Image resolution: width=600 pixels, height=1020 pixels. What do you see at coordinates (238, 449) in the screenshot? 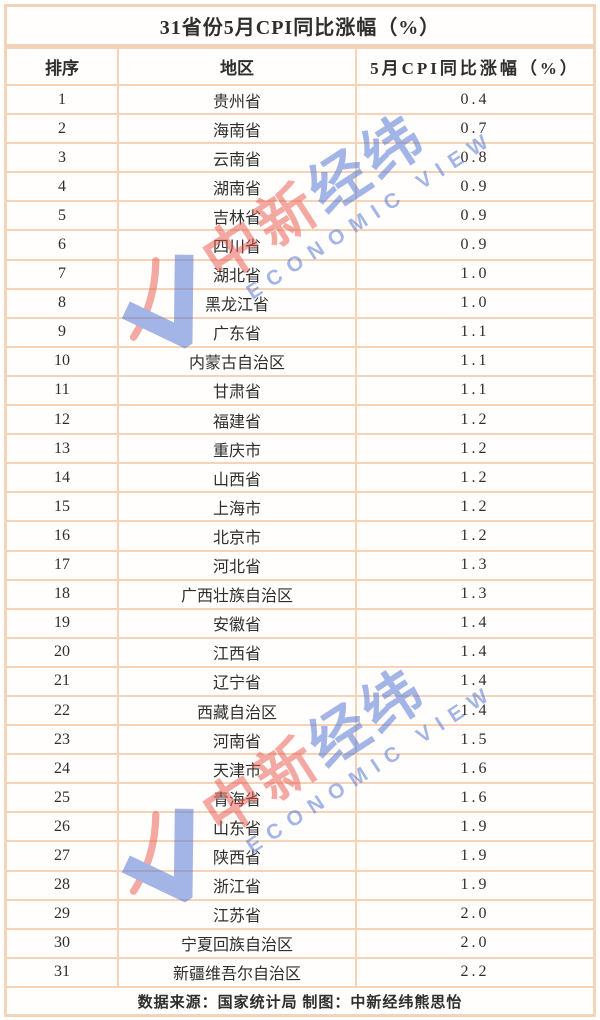
I see `region-cell: 重庆市` at bounding box center [238, 449].